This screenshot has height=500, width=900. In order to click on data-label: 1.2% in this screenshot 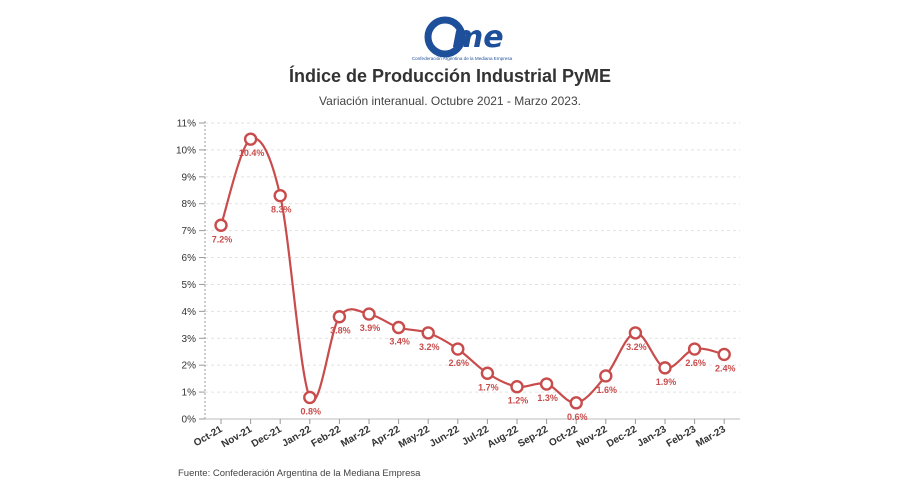, I will do `click(518, 401)`.